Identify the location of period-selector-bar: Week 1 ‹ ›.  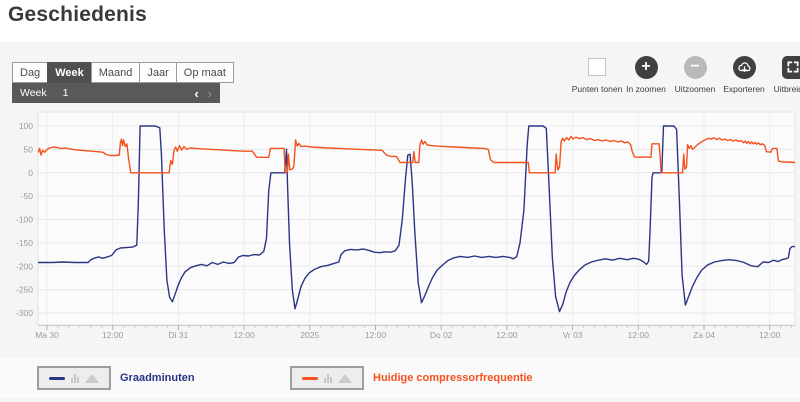
(116, 93).